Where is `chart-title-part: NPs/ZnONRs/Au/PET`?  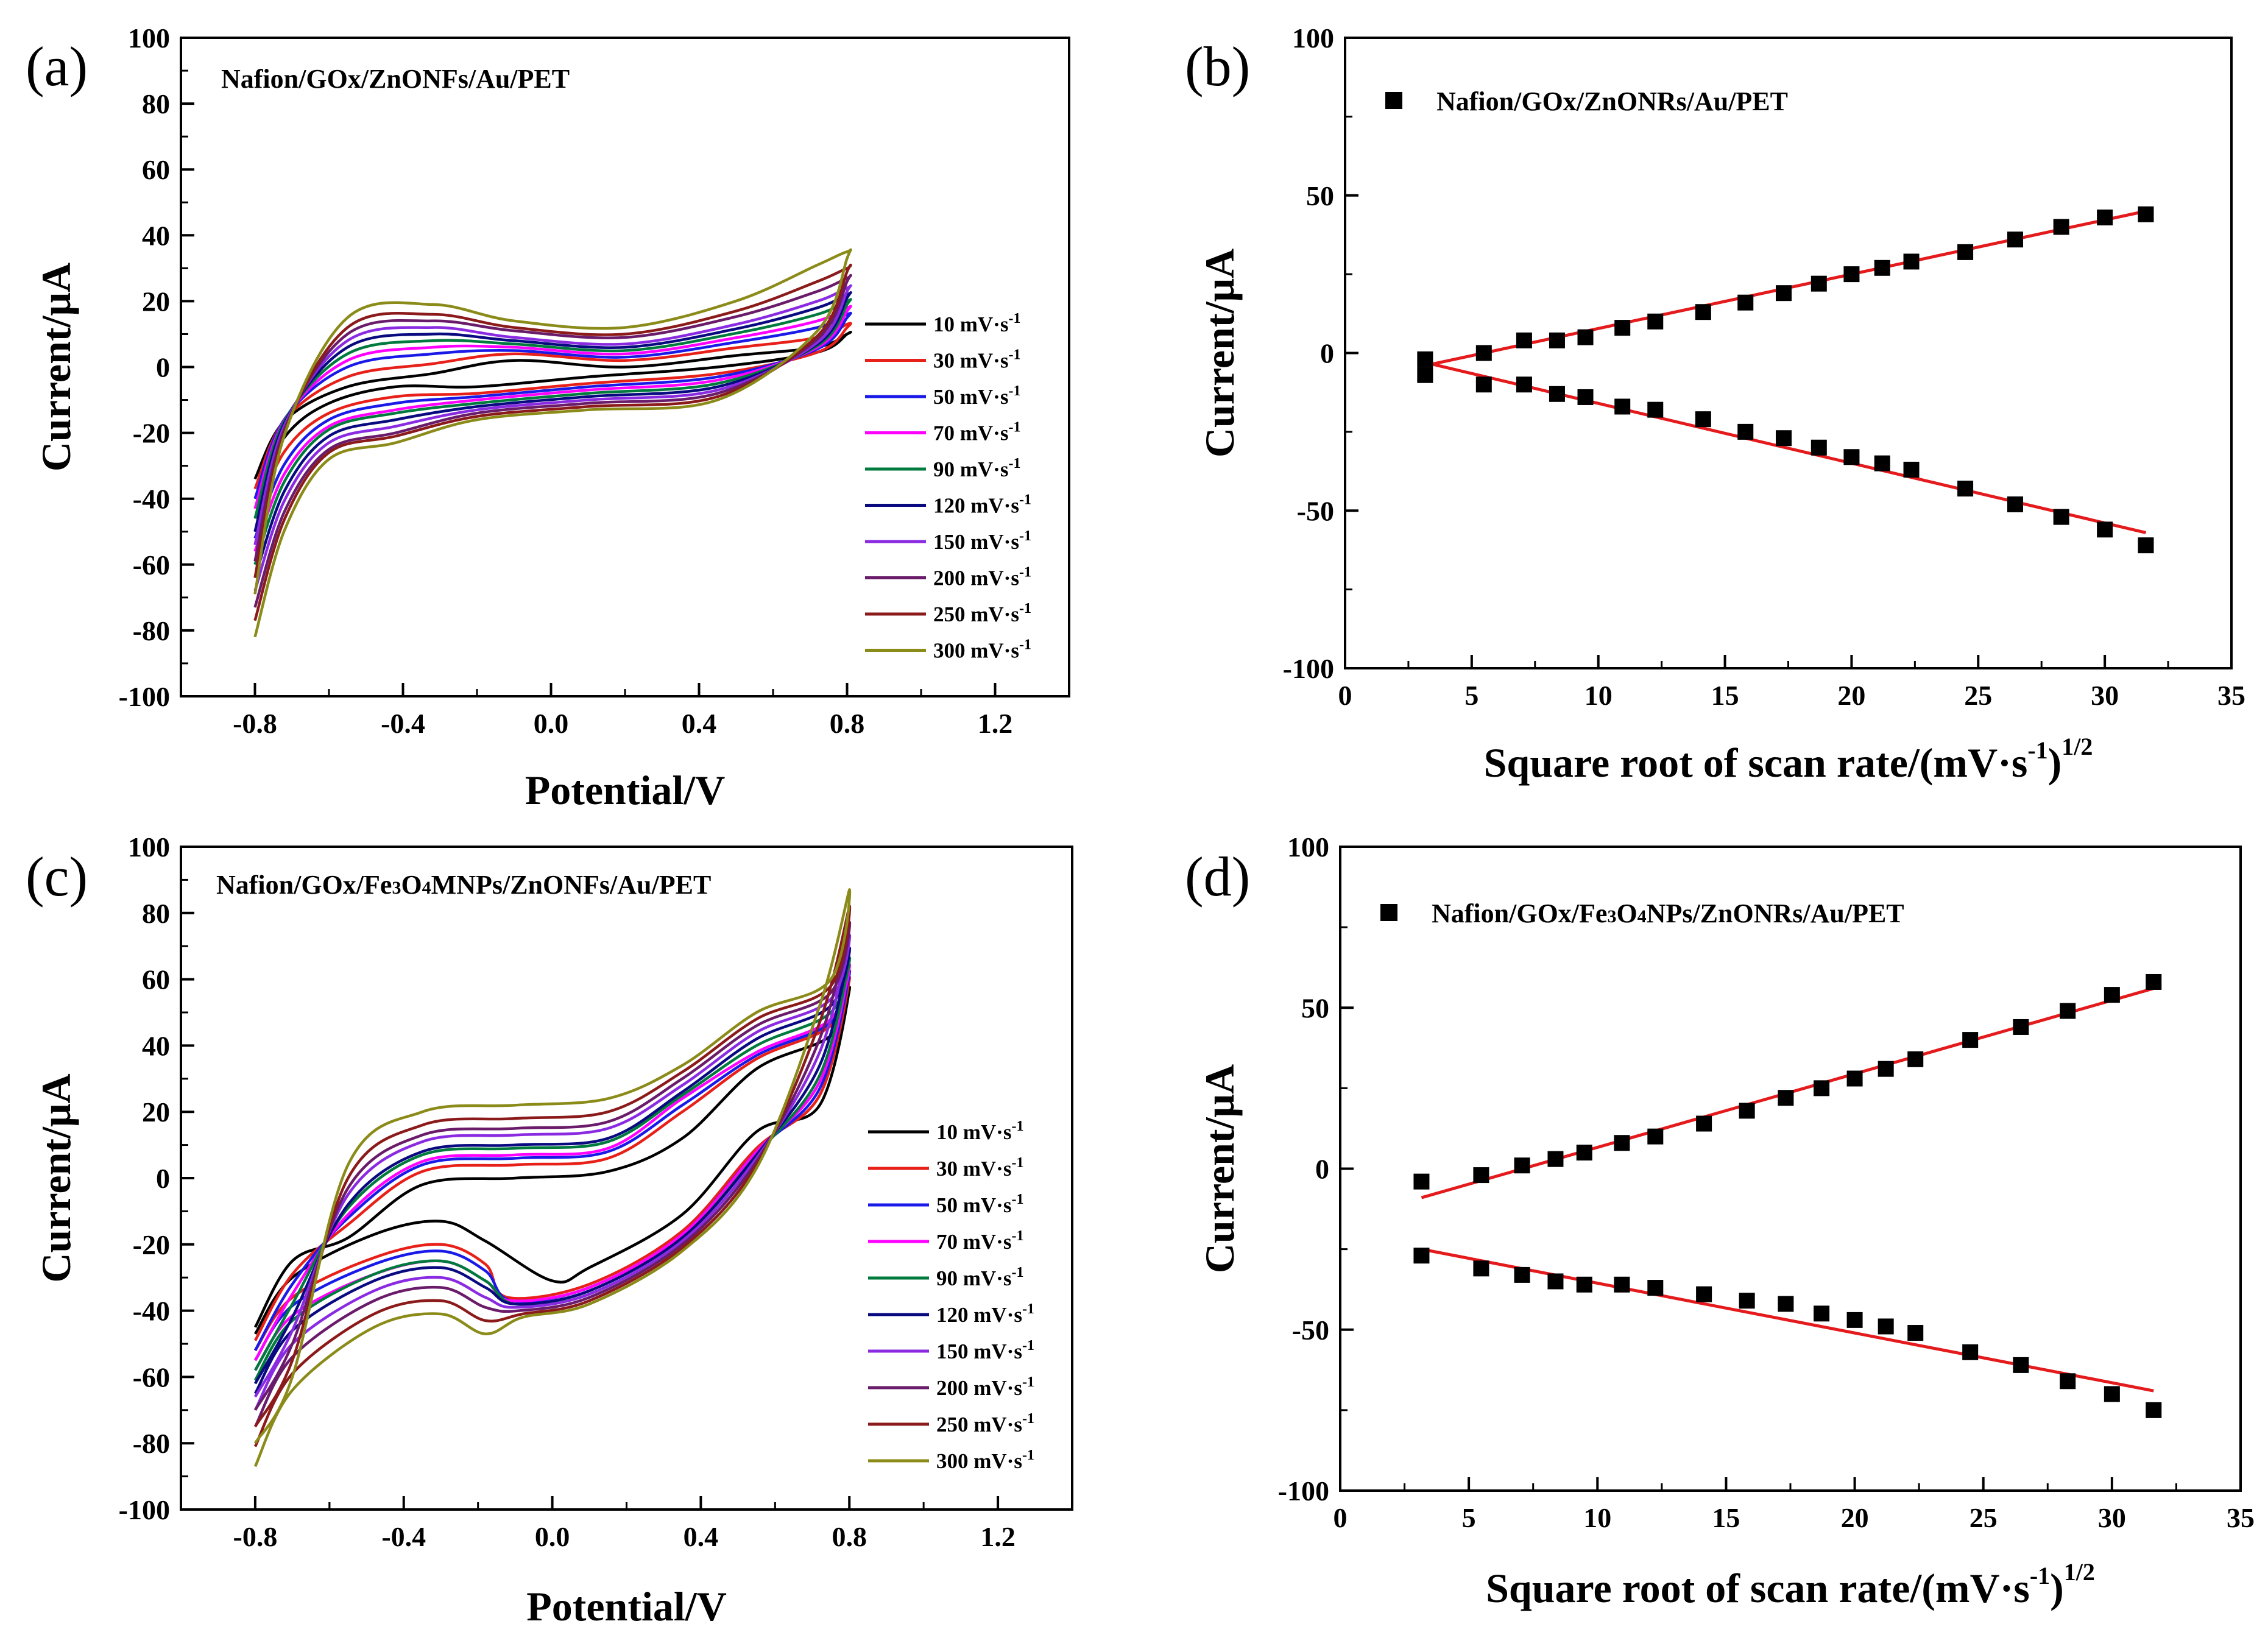
chart-title-part: NPs/ZnONRs/Au/PET is located at coordinates (1776, 913).